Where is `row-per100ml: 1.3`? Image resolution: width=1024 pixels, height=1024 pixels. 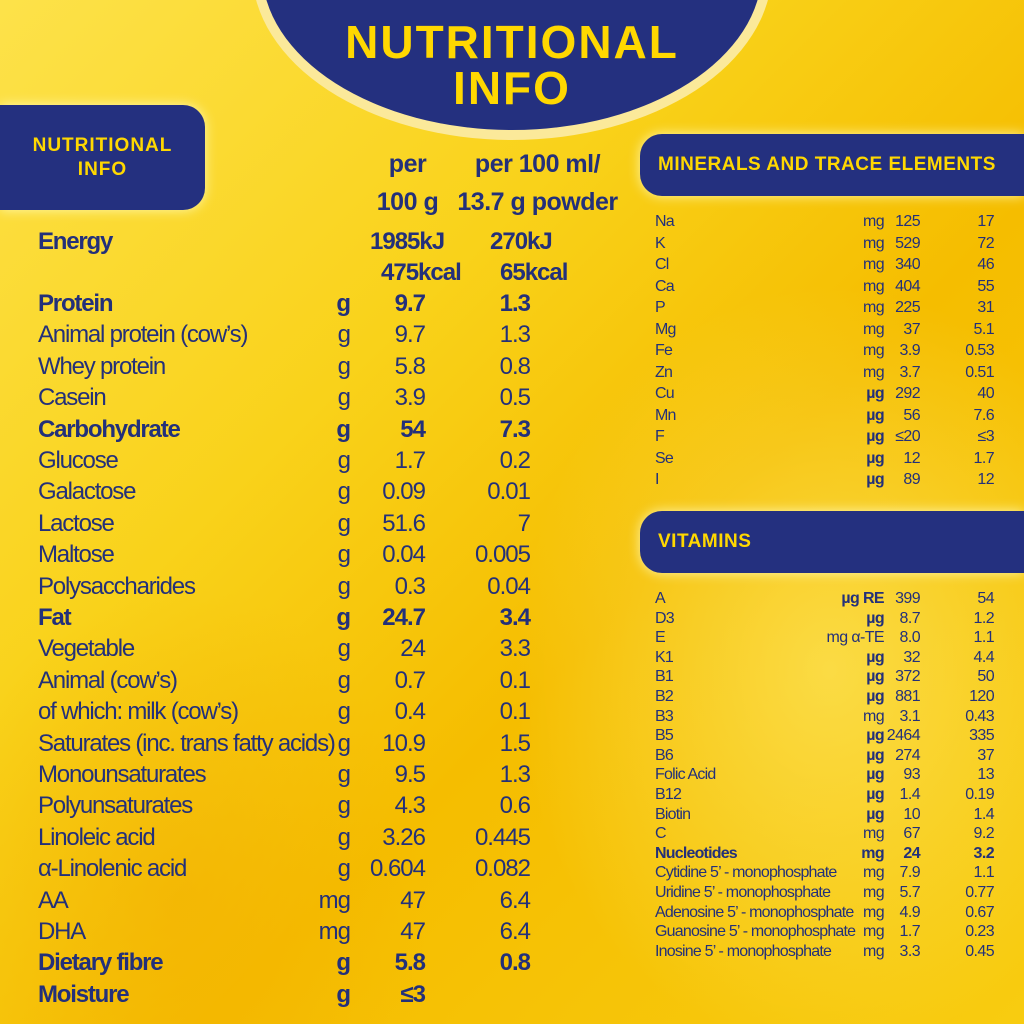 row-per100ml: 1.3 is located at coordinates (515, 774).